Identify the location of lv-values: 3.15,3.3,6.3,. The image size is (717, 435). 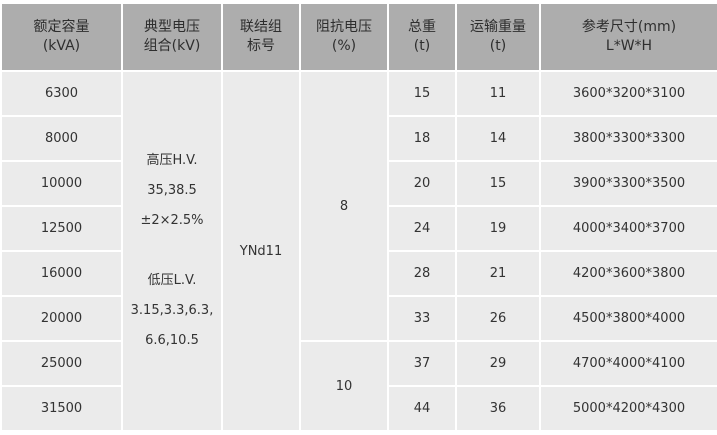
(172, 310).